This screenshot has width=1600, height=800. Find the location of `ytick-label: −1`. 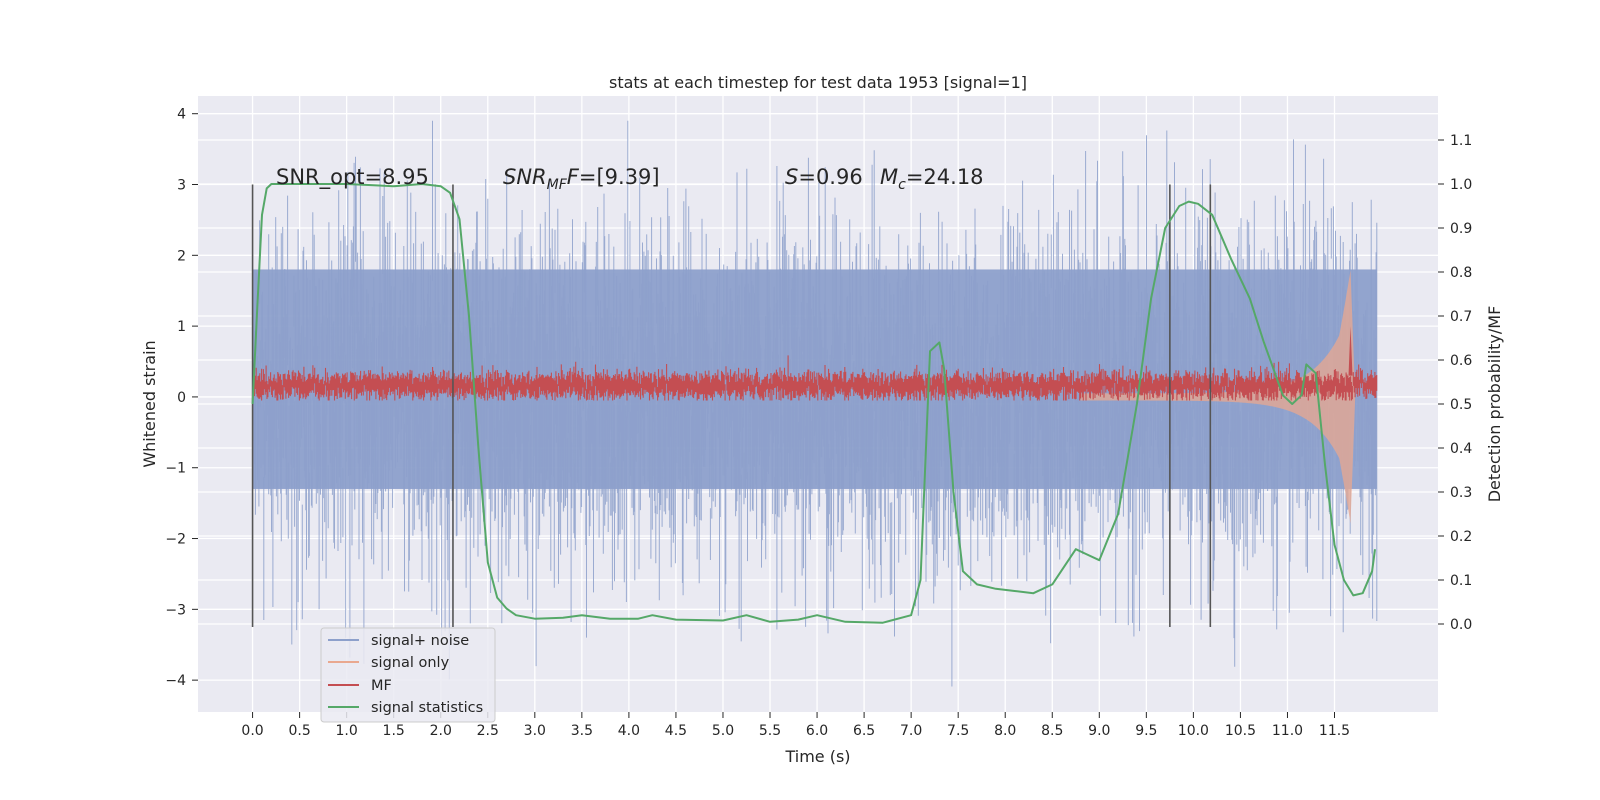

ytick-label: −1 is located at coordinates (175, 469).